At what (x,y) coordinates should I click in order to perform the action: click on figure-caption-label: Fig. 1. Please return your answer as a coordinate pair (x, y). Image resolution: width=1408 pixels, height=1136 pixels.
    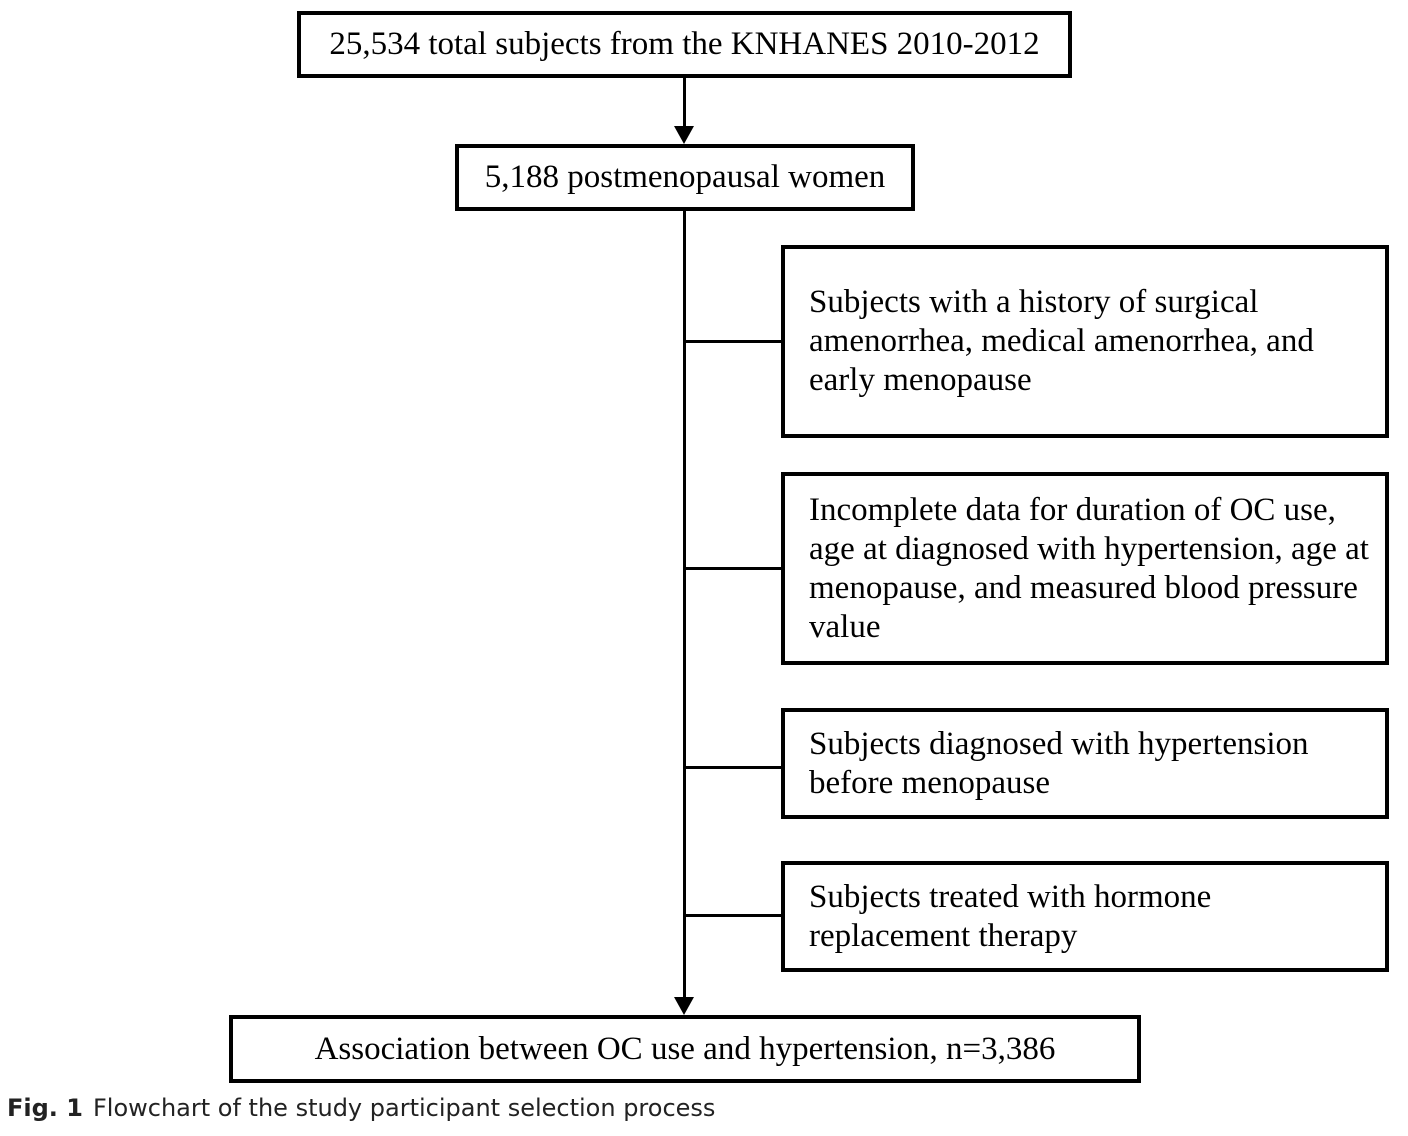
    Looking at the image, I should click on (45, 1108).